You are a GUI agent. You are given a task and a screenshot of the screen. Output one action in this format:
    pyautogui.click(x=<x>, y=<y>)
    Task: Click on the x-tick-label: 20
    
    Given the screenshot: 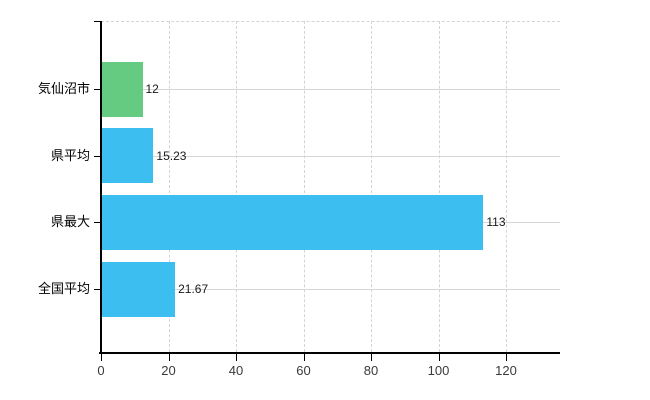 What is the action you would take?
    pyautogui.click(x=168, y=370)
    